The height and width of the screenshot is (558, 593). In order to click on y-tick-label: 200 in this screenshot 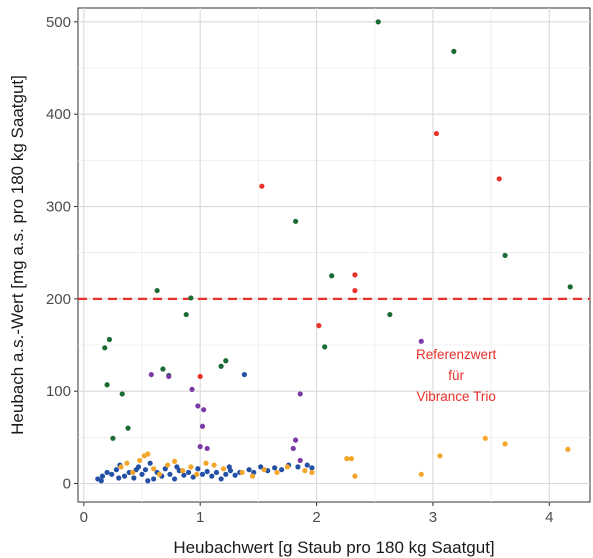, I will do `click(58, 299)`.